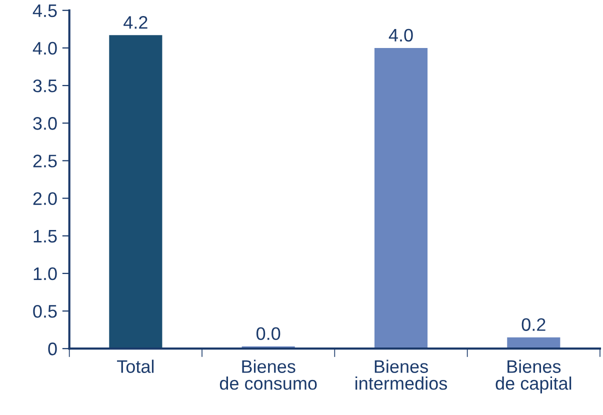  What do you see at coordinates (45, 85) in the screenshot?
I see `y-tick-label: 3.5` at bounding box center [45, 85].